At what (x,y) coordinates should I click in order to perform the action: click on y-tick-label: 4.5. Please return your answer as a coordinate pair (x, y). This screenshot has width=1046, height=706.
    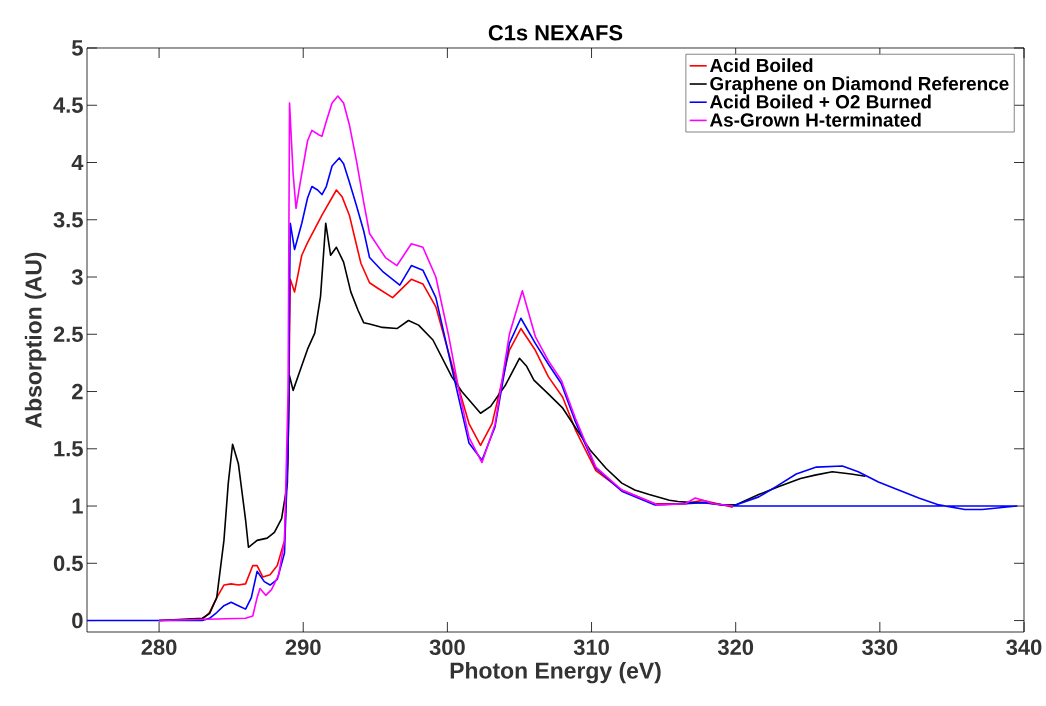
    Looking at the image, I should click on (68, 105).